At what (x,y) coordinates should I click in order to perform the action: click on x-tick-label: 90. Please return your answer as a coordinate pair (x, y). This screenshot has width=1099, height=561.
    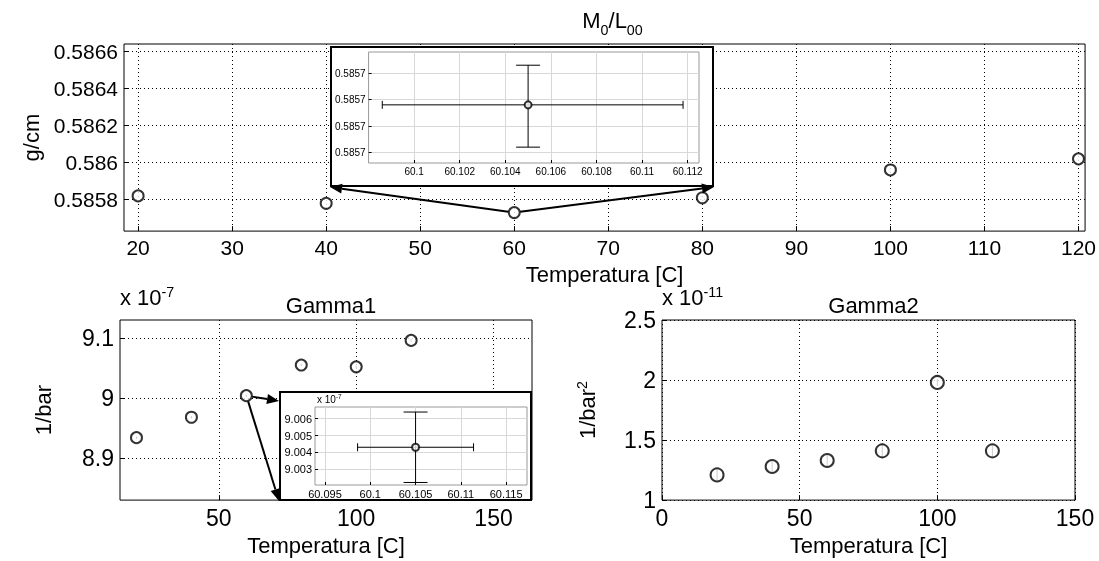
    Looking at the image, I should click on (796, 248).